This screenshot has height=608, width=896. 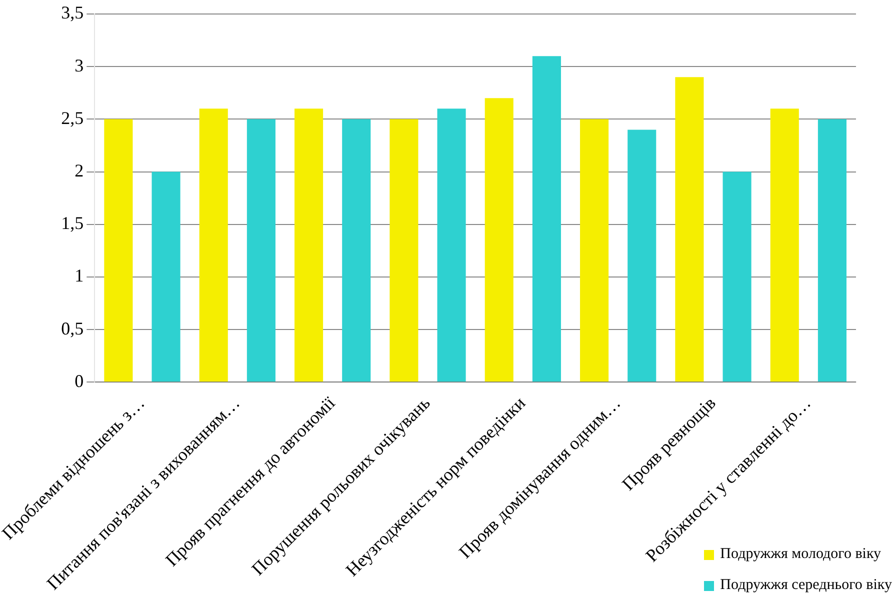 I want to click on y-tick-label: 0,5, so click(x=72, y=328).